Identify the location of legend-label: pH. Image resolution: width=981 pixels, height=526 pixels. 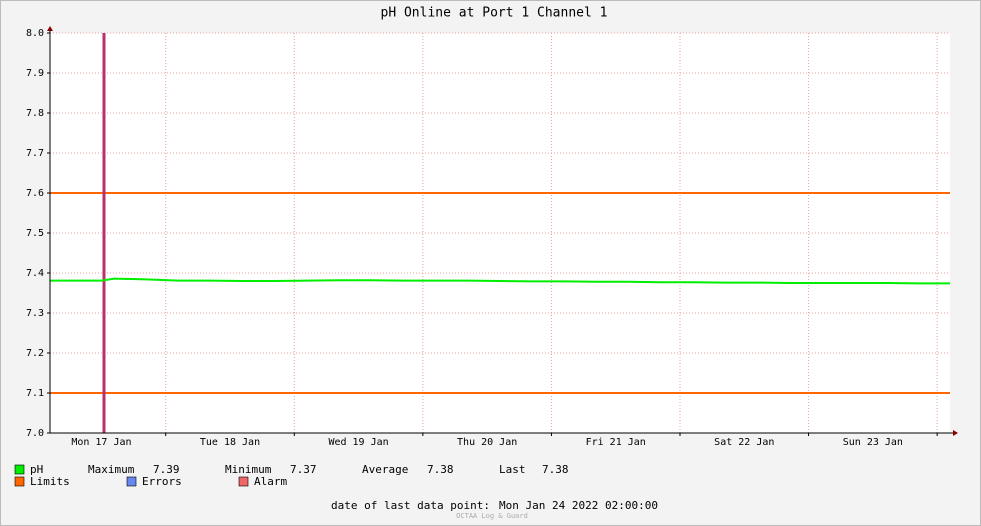
(36, 469).